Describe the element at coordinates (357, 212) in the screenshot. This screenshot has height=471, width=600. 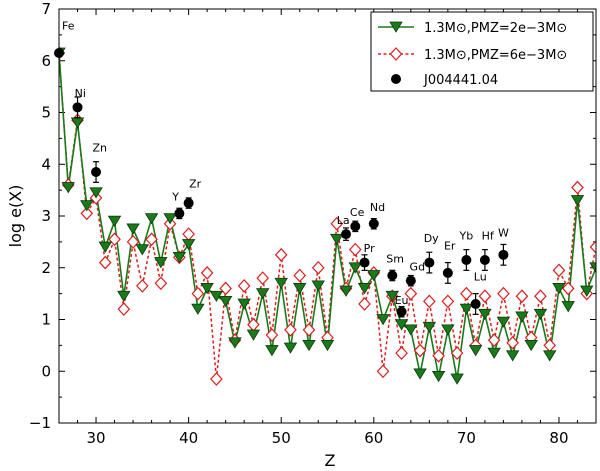
I see `element-label: Ce` at that location.